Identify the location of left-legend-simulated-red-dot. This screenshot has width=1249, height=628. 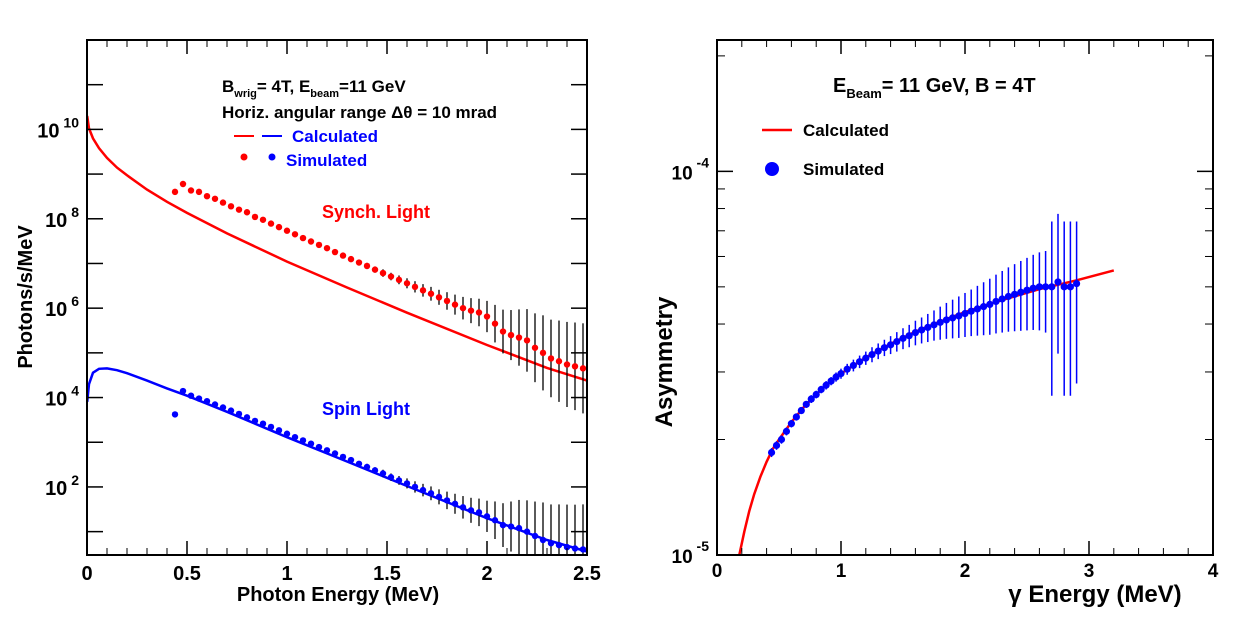
(244, 157).